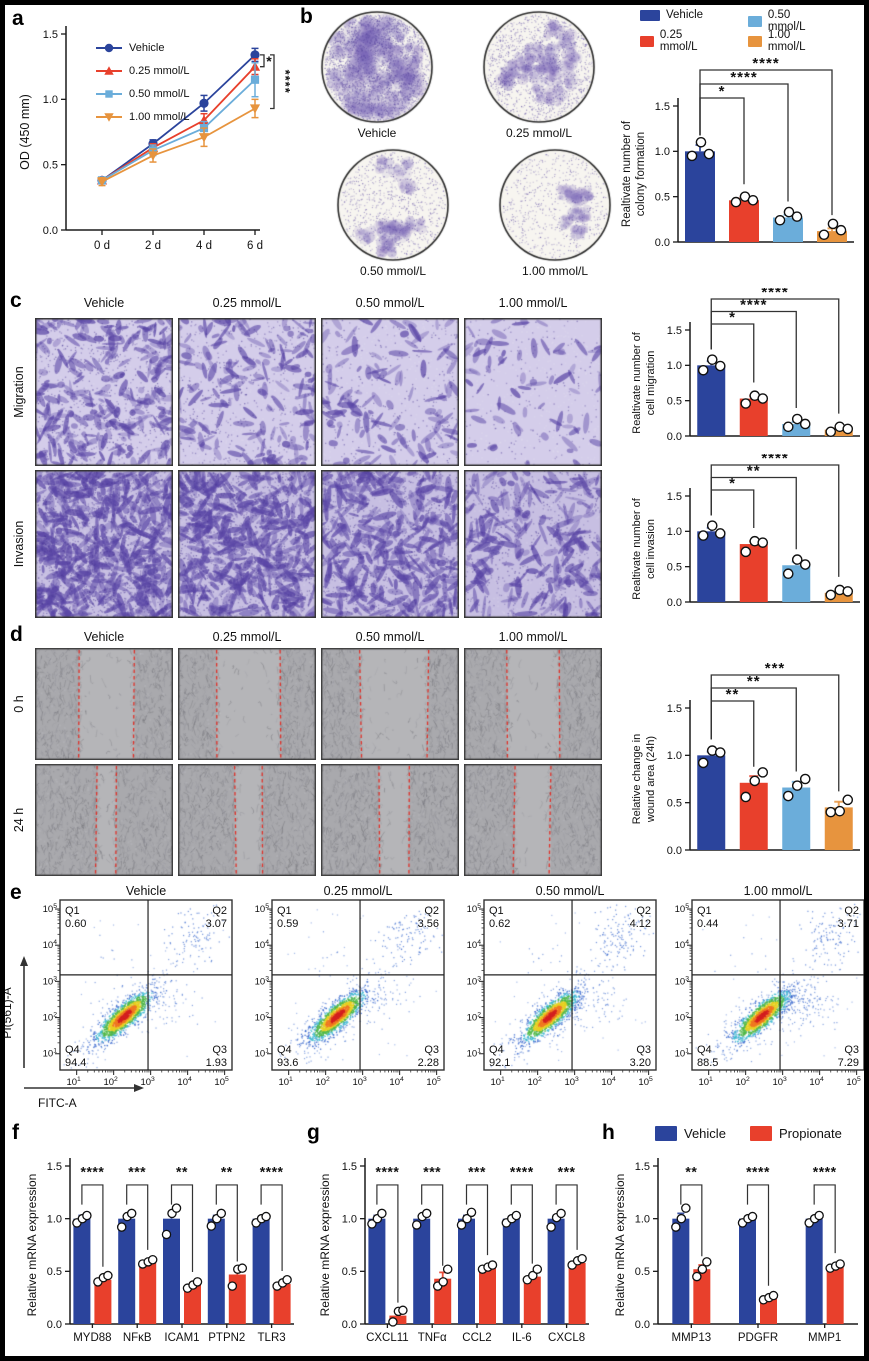  Describe the element at coordinates (104, 392) in the screenshot. I see `migration-image-vehicle` at that location.